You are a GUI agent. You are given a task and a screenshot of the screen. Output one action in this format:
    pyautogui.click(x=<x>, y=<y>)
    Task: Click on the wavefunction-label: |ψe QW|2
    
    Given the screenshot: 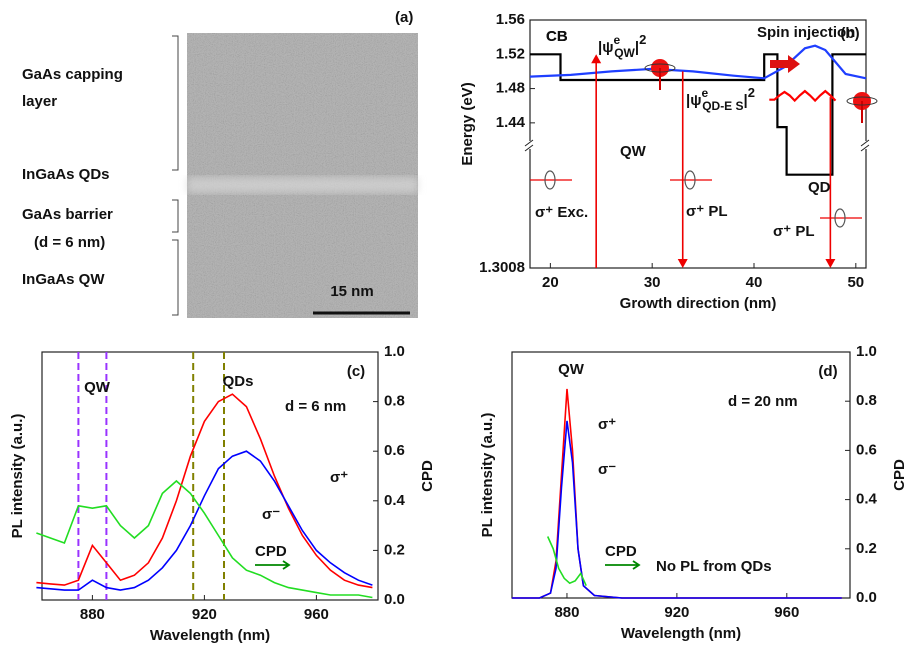 What is the action you would take?
    pyautogui.click(x=622, y=46)
    